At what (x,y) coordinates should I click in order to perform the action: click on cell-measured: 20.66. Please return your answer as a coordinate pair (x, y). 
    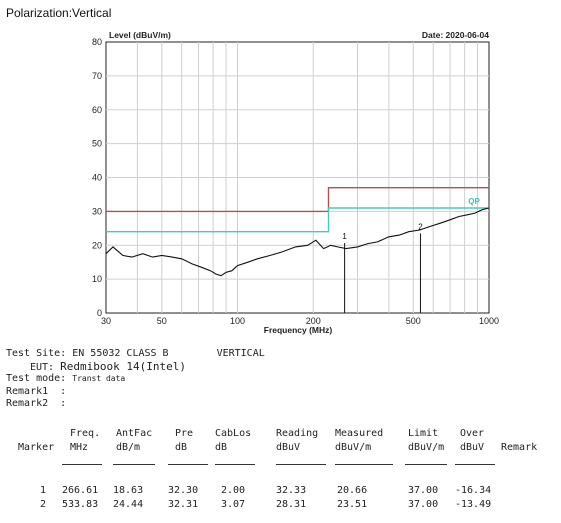
    Looking at the image, I should click on (352, 490).